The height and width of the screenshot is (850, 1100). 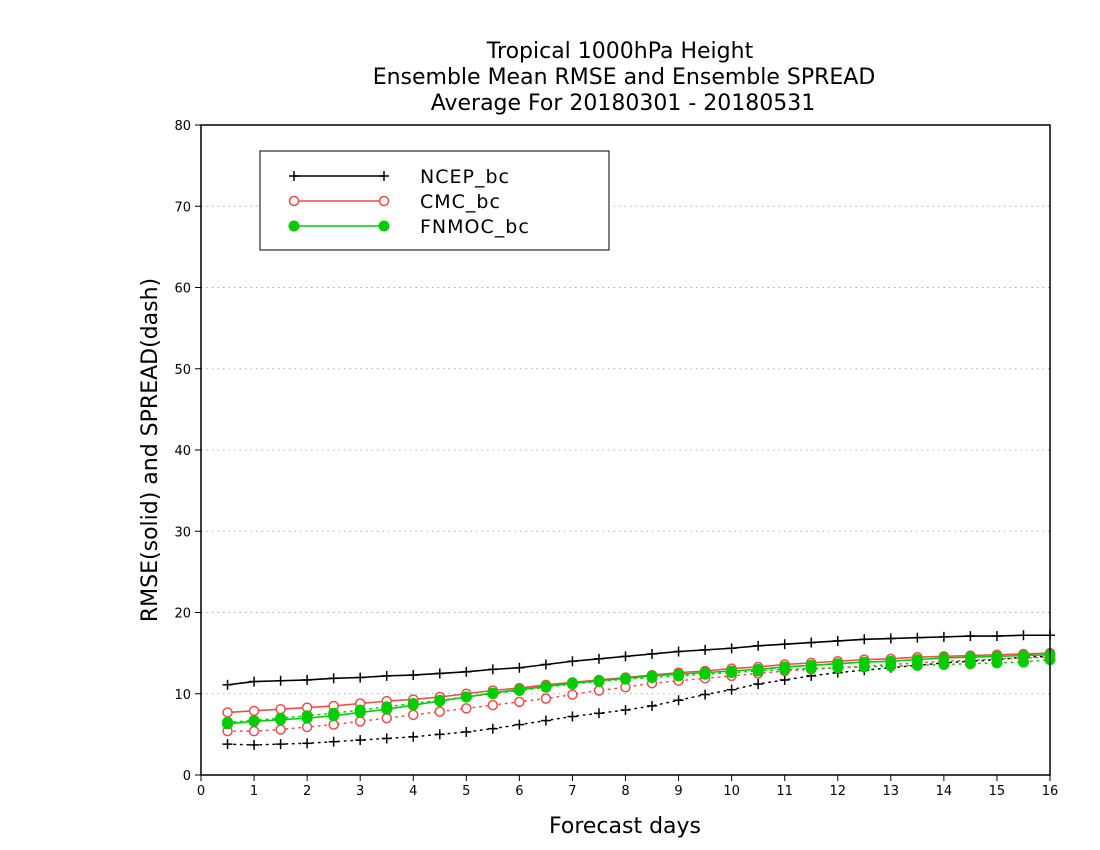 What do you see at coordinates (182, 370) in the screenshot?
I see `y-tick-label: 50` at bounding box center [182, 370].